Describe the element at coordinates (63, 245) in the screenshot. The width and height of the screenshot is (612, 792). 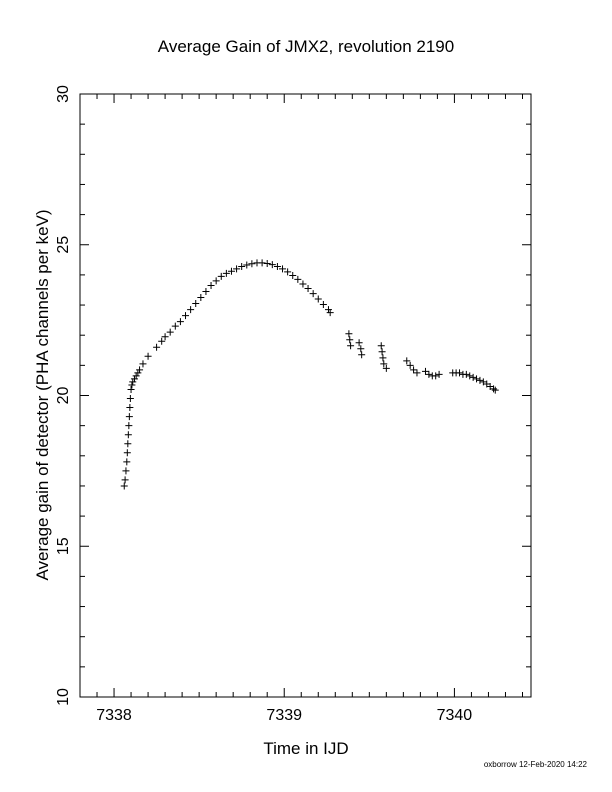
I see `y-tick-label: 25` at that location.